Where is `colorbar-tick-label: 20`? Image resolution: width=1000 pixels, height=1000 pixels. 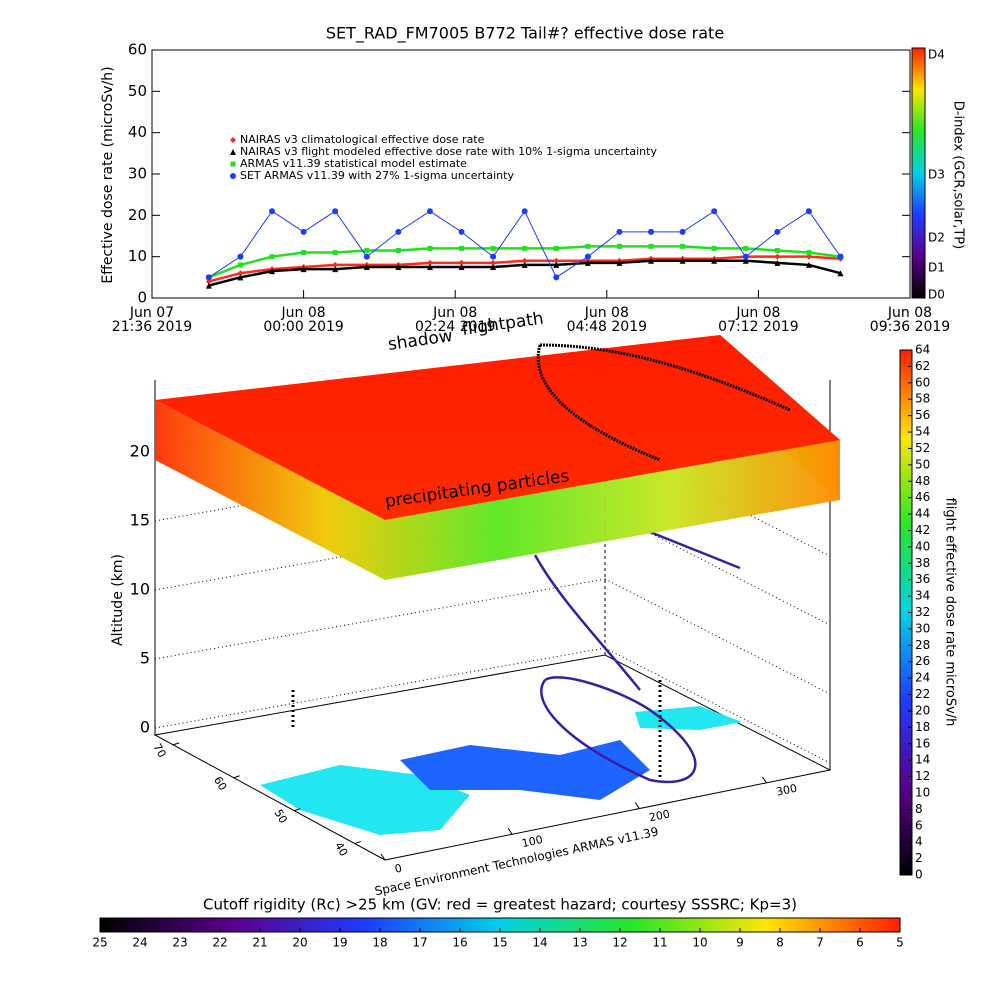 colorbar-tick-label: 20 is located at coordinates (922, 710).